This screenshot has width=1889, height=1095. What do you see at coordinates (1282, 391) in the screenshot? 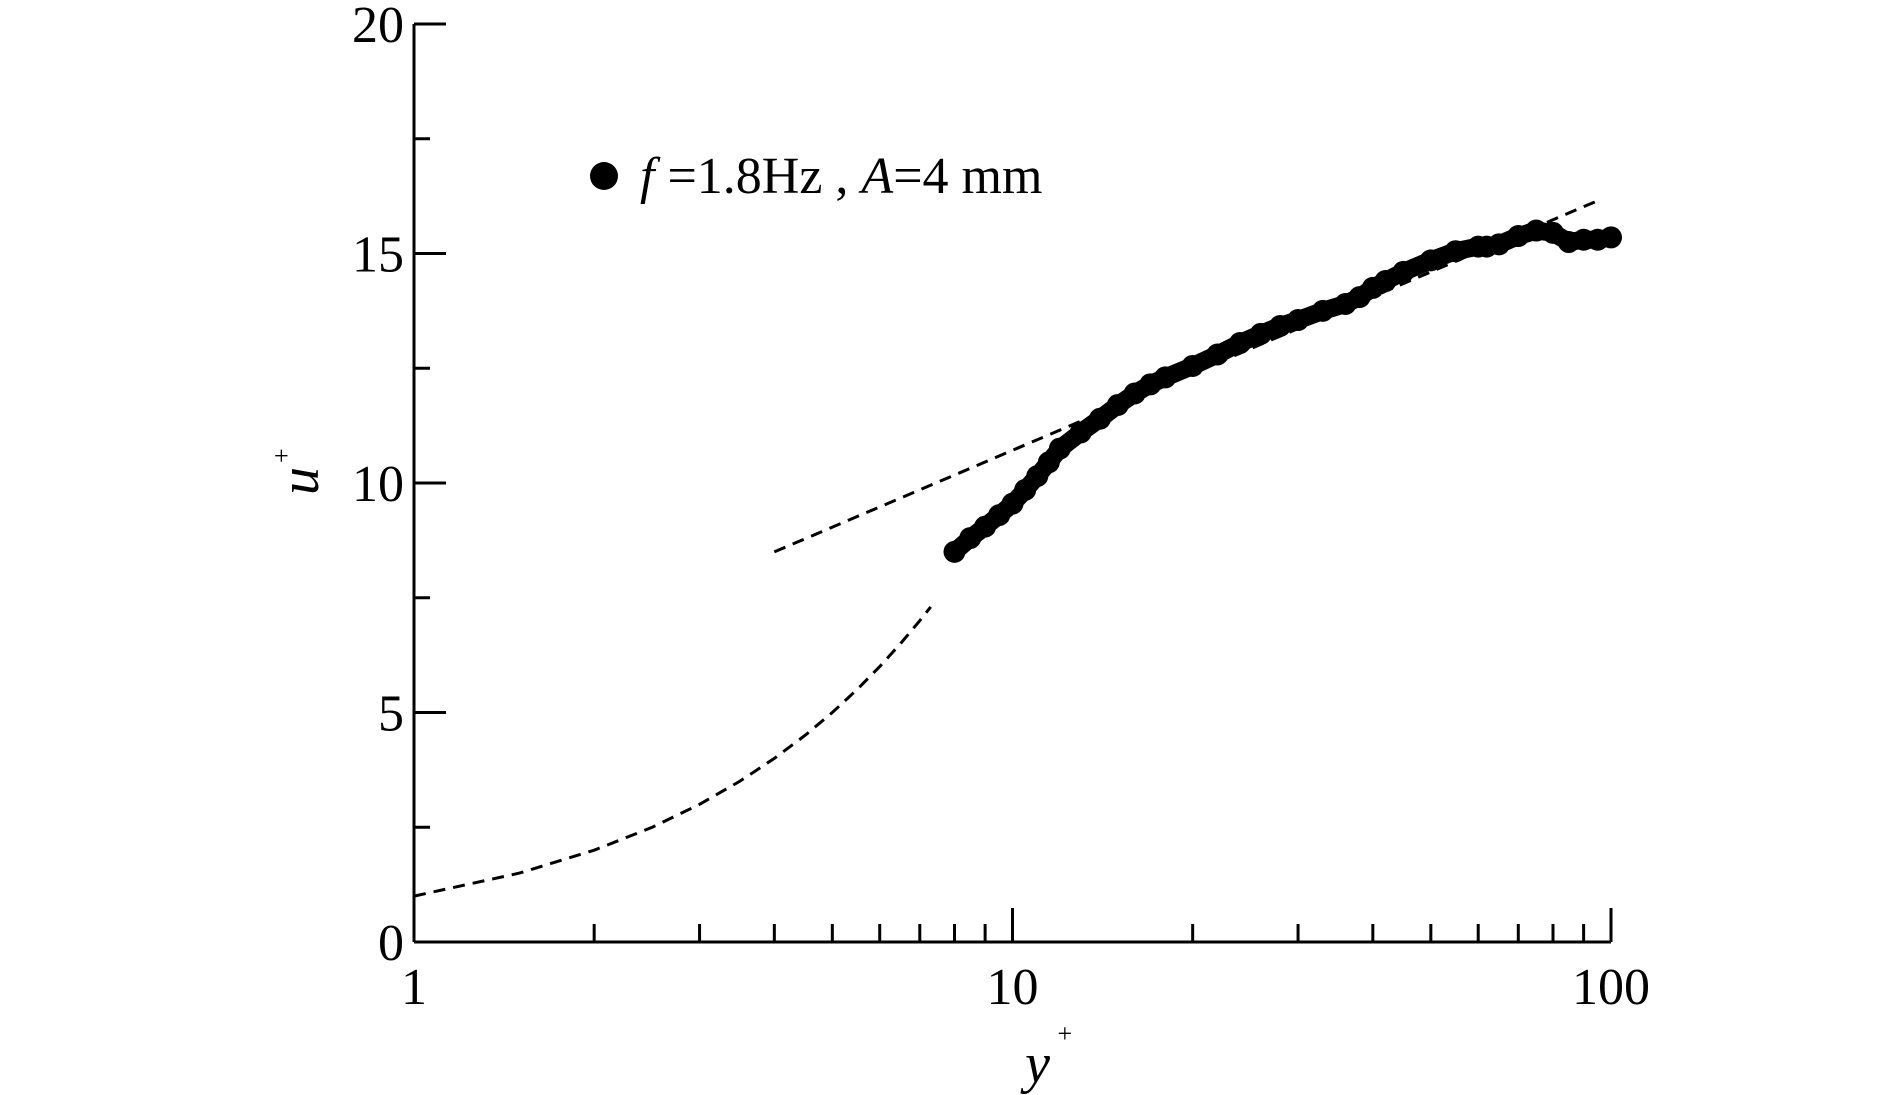
I see `data-trace` at bounding box center [1282, 391].